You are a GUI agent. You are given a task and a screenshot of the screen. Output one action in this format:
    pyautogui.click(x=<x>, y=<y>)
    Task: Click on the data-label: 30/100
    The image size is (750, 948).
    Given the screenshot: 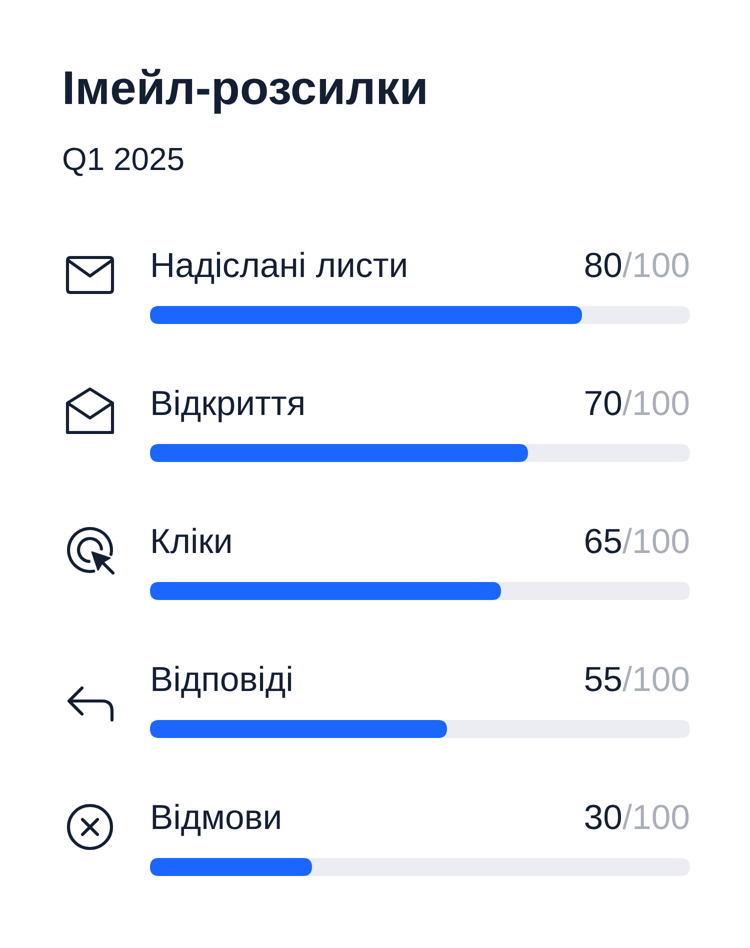 What is the action you would take?
    pyautogui.click(x=637, y=817)
    